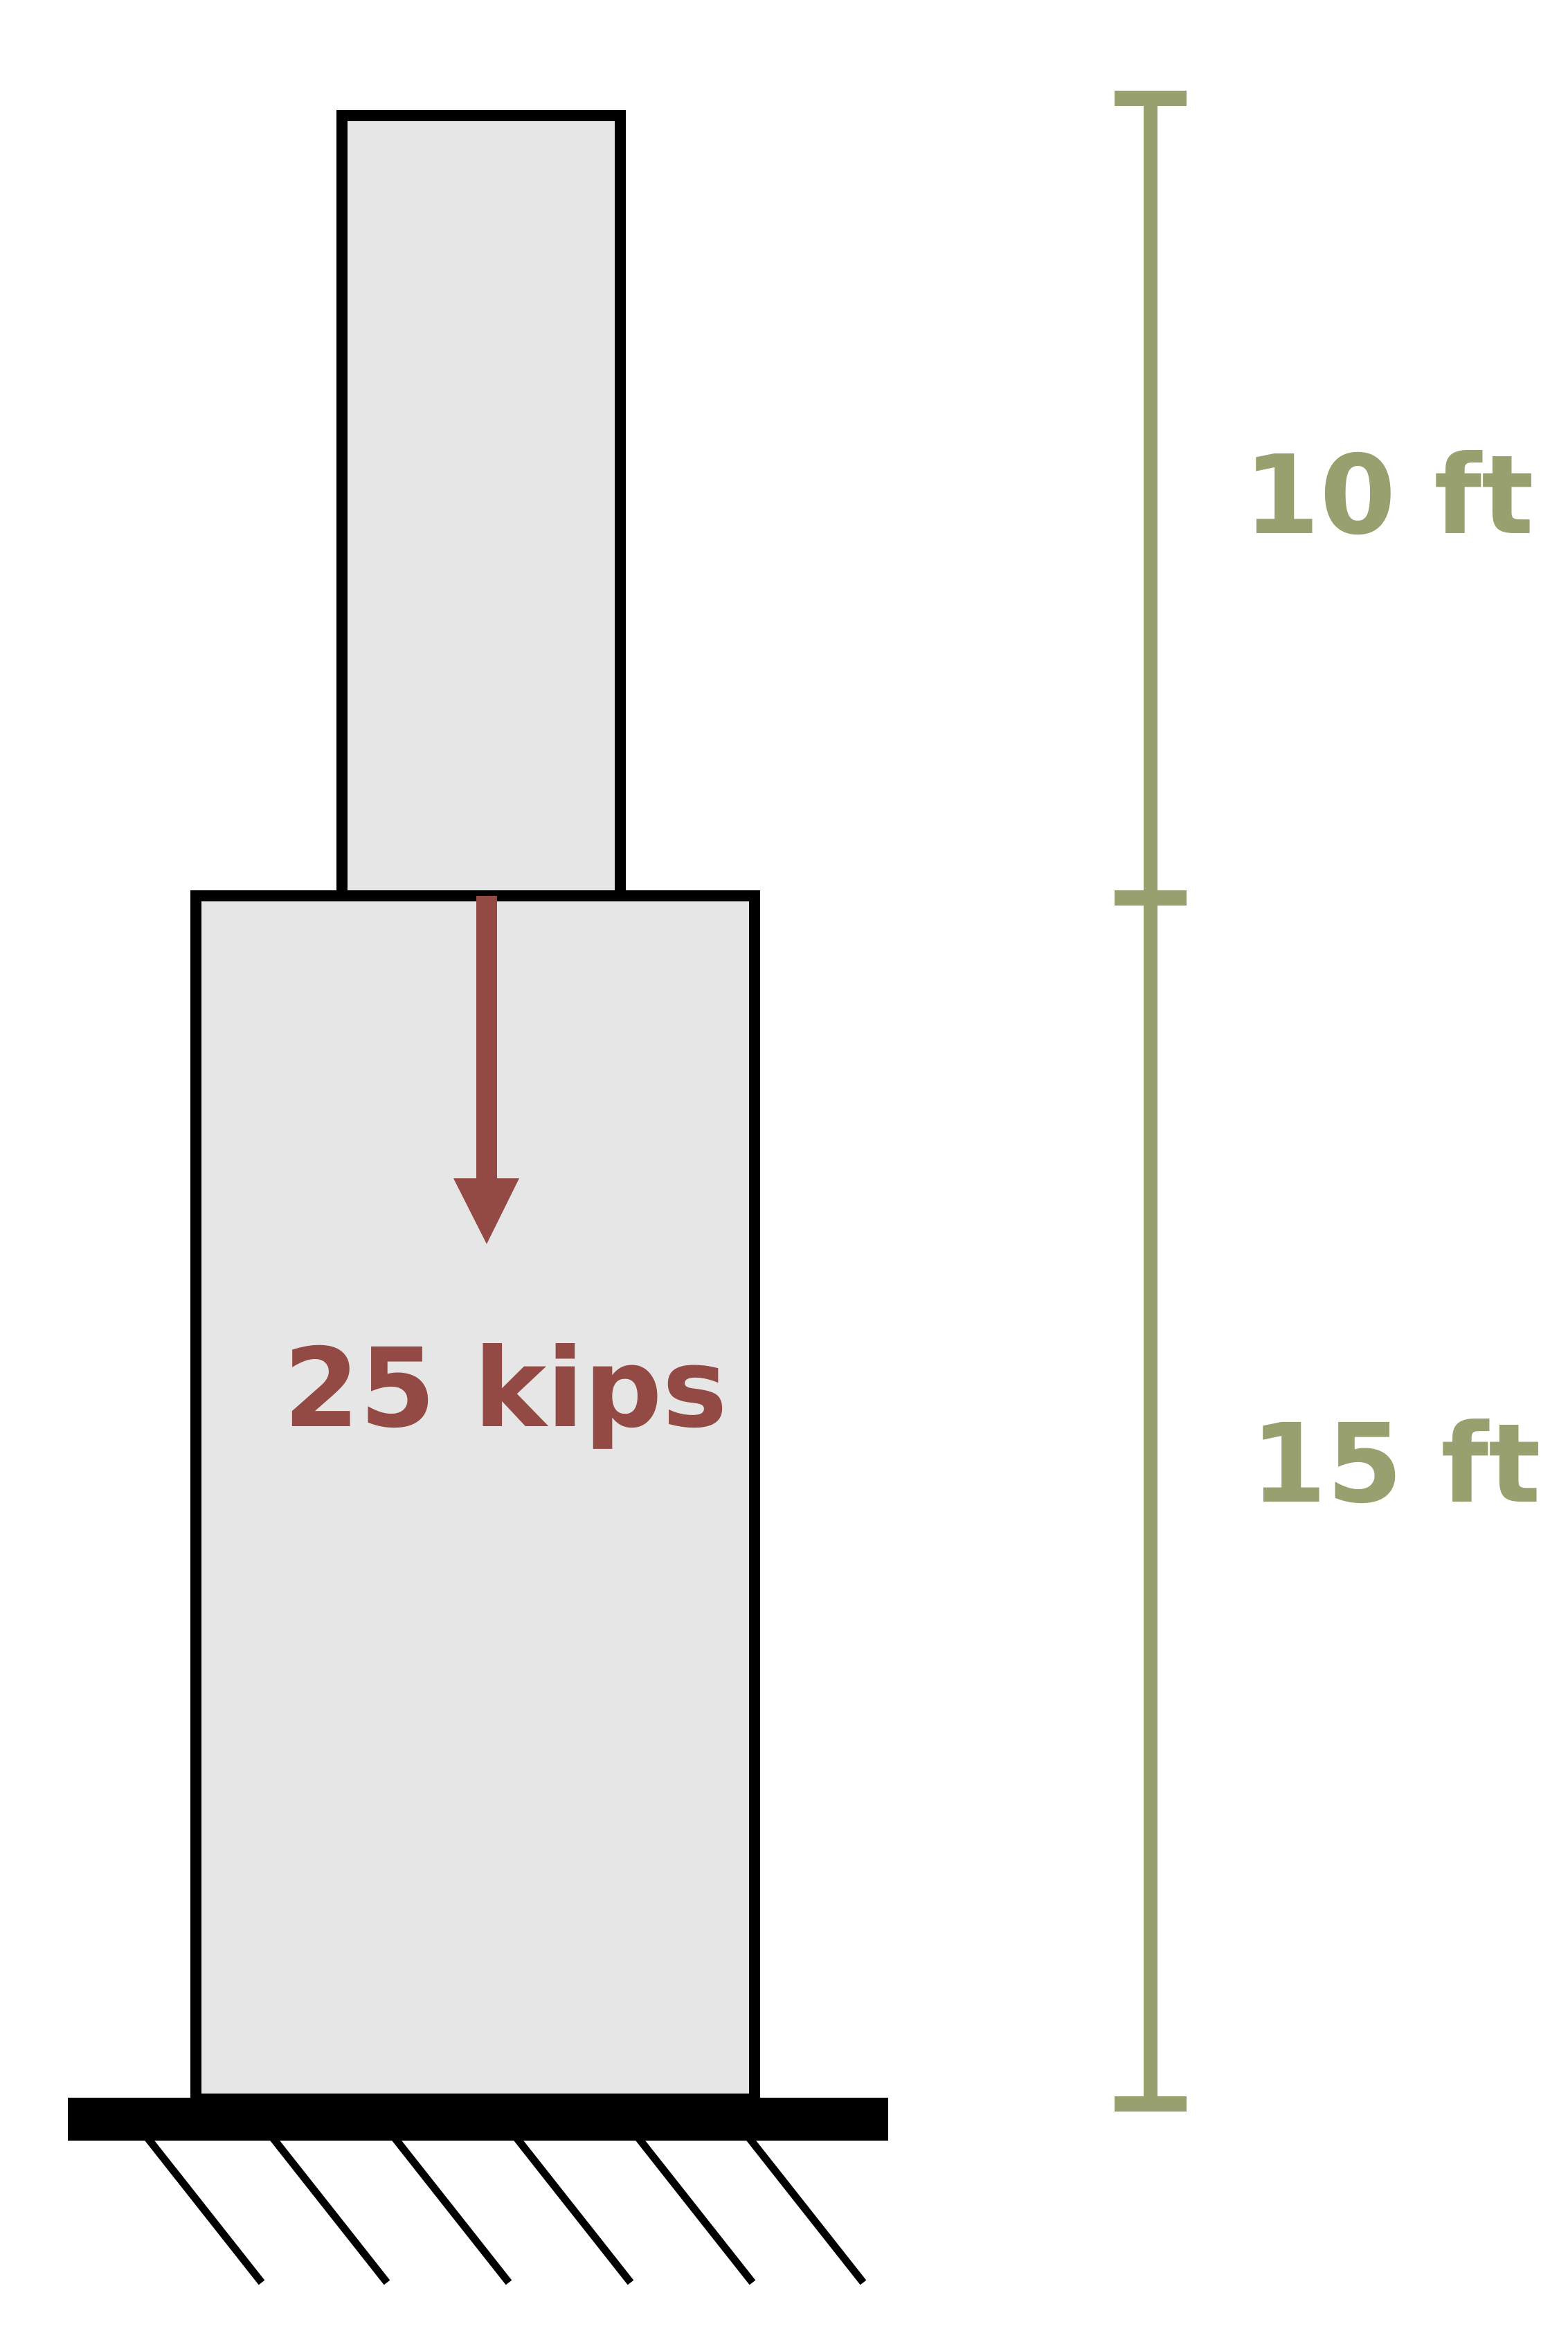 Image resolution: width=1568 pixels, height=2331 pixels. What do you see at coordinates (487, 1038) in the screenshot?
I see `load-arrow-shaft` at bounding box center [487, 1038].